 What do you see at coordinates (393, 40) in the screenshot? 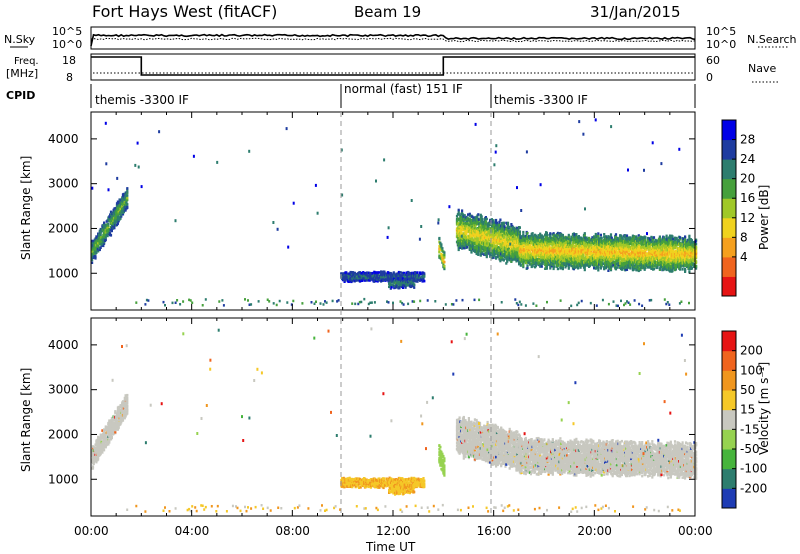
I see `noise-search-trace` at bounding box center [393, 40].